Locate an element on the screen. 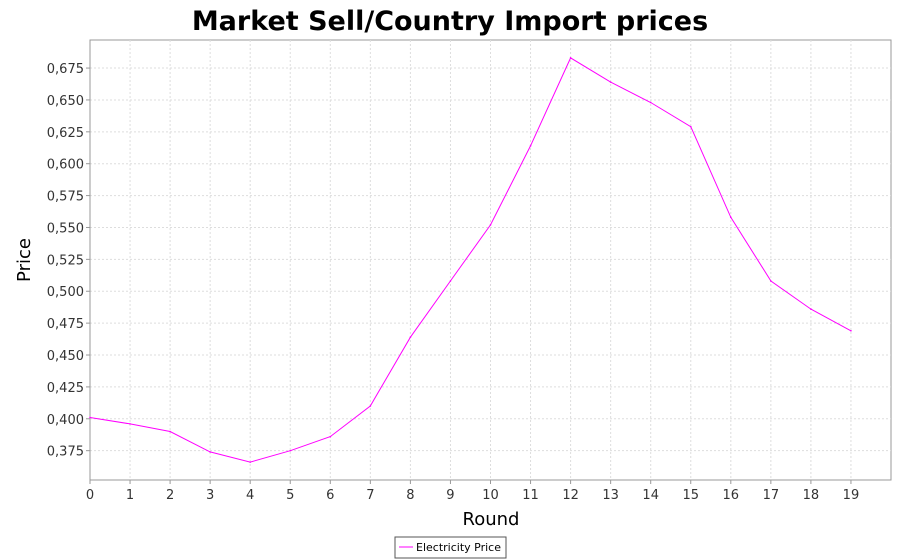  x-tick-label: 19 is located at coordinates (851, 495).